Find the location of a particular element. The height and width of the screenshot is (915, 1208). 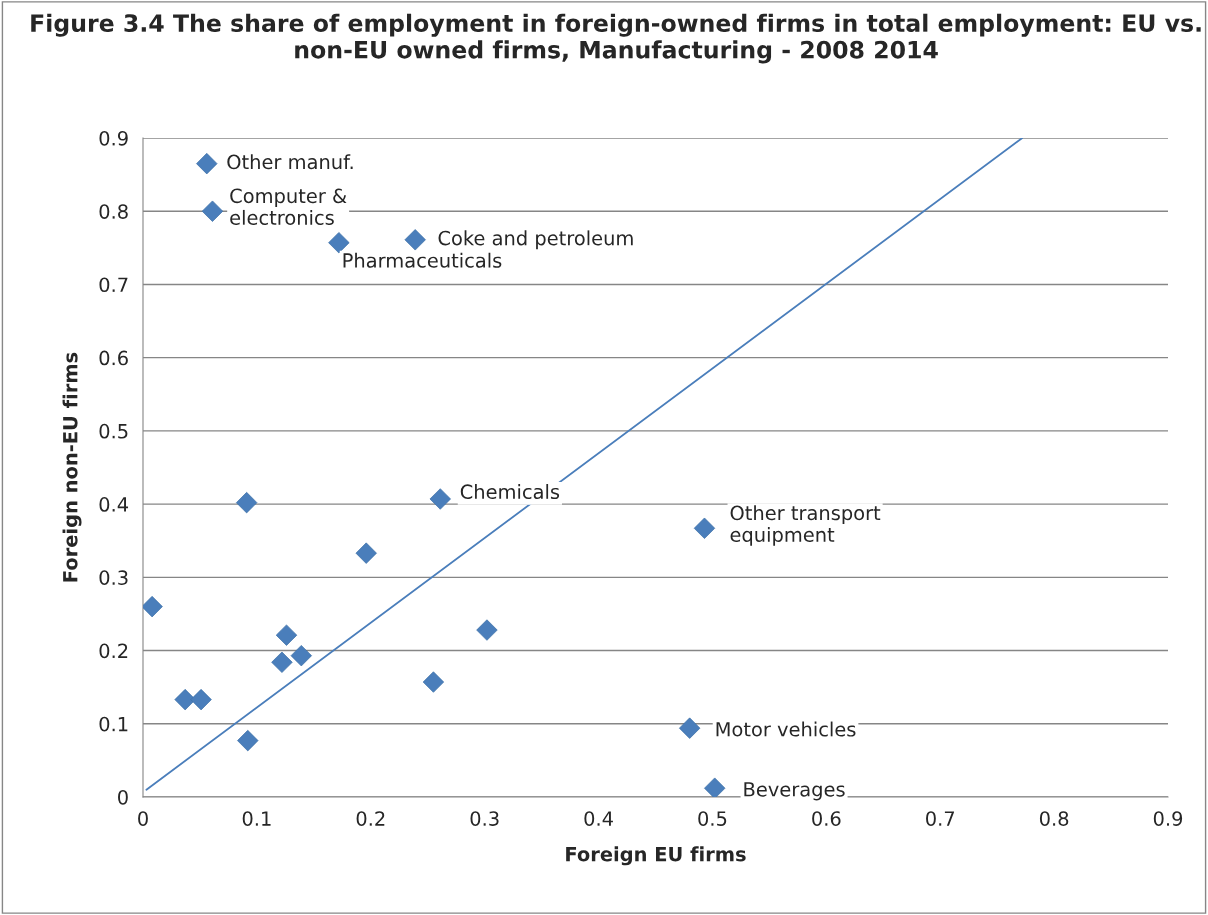

y-tick-label: 0.9 is located at coordinates (113, 138).